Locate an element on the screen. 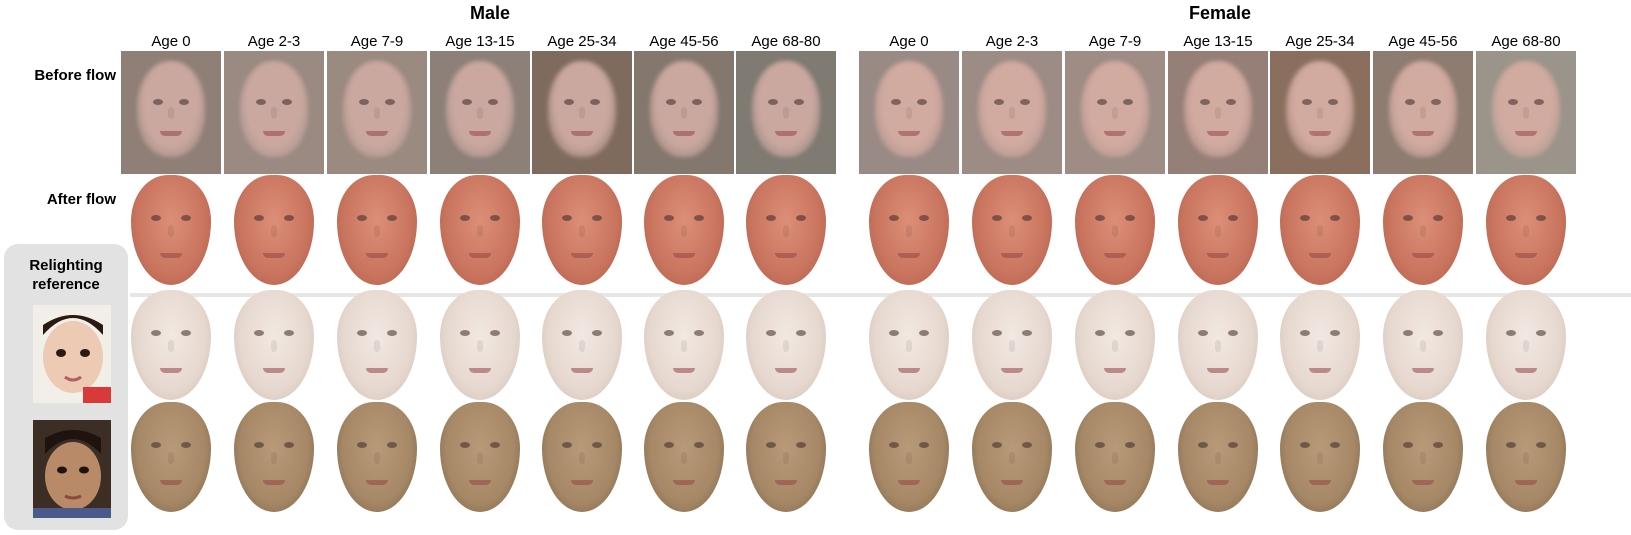 The height and width of the screenshot is (535, 1631). male-col-label-2: Age 7-9 is located at coordinates (377, 41).